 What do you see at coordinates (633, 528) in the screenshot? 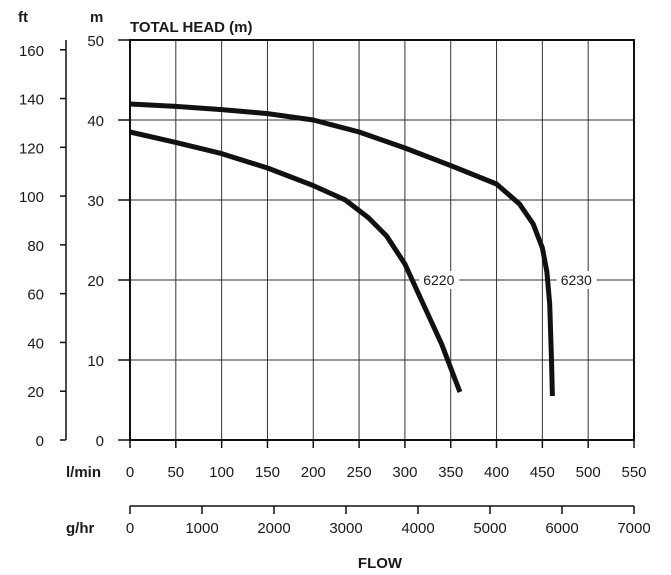
I see `x-tick-label-ghr: 7000` at bounding box center [633, 528].